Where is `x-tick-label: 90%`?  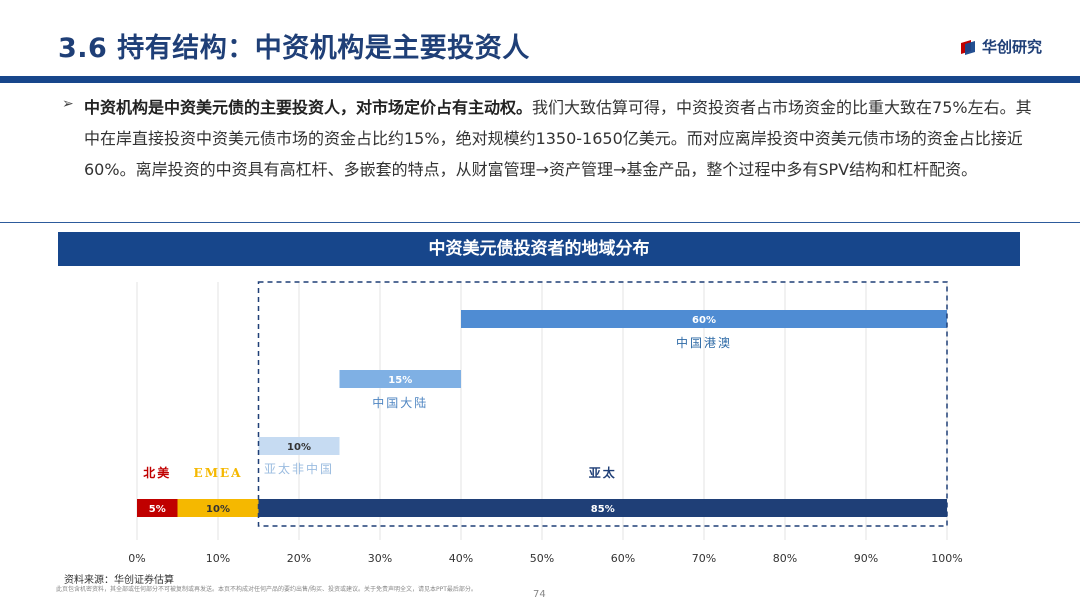 x-tick-label: 90% is located at coordinates (866, 558).